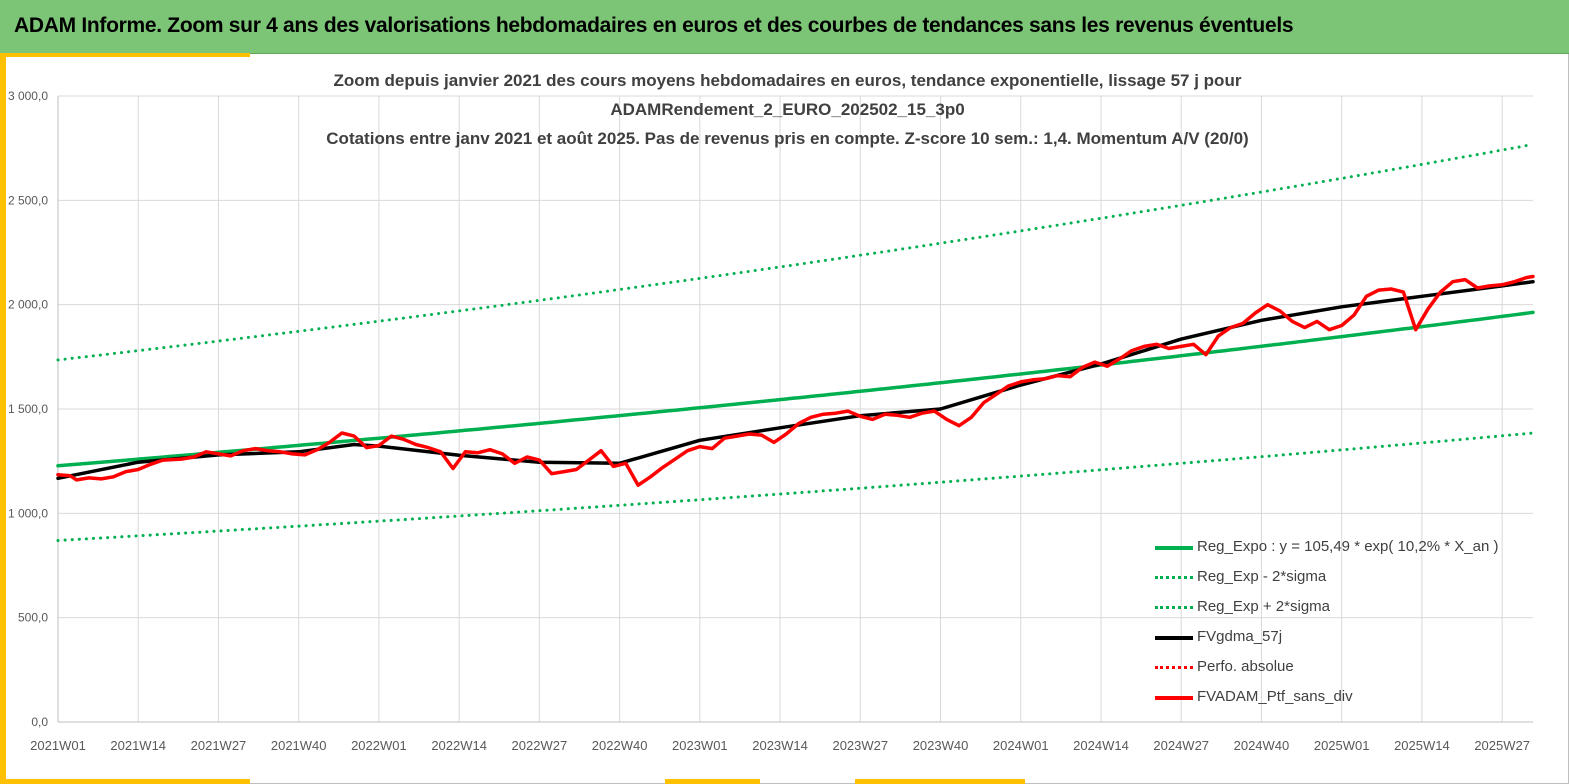 The image size is (1569, 784). I want to click on x-tick-label: 2023W01, so click(700, 745).